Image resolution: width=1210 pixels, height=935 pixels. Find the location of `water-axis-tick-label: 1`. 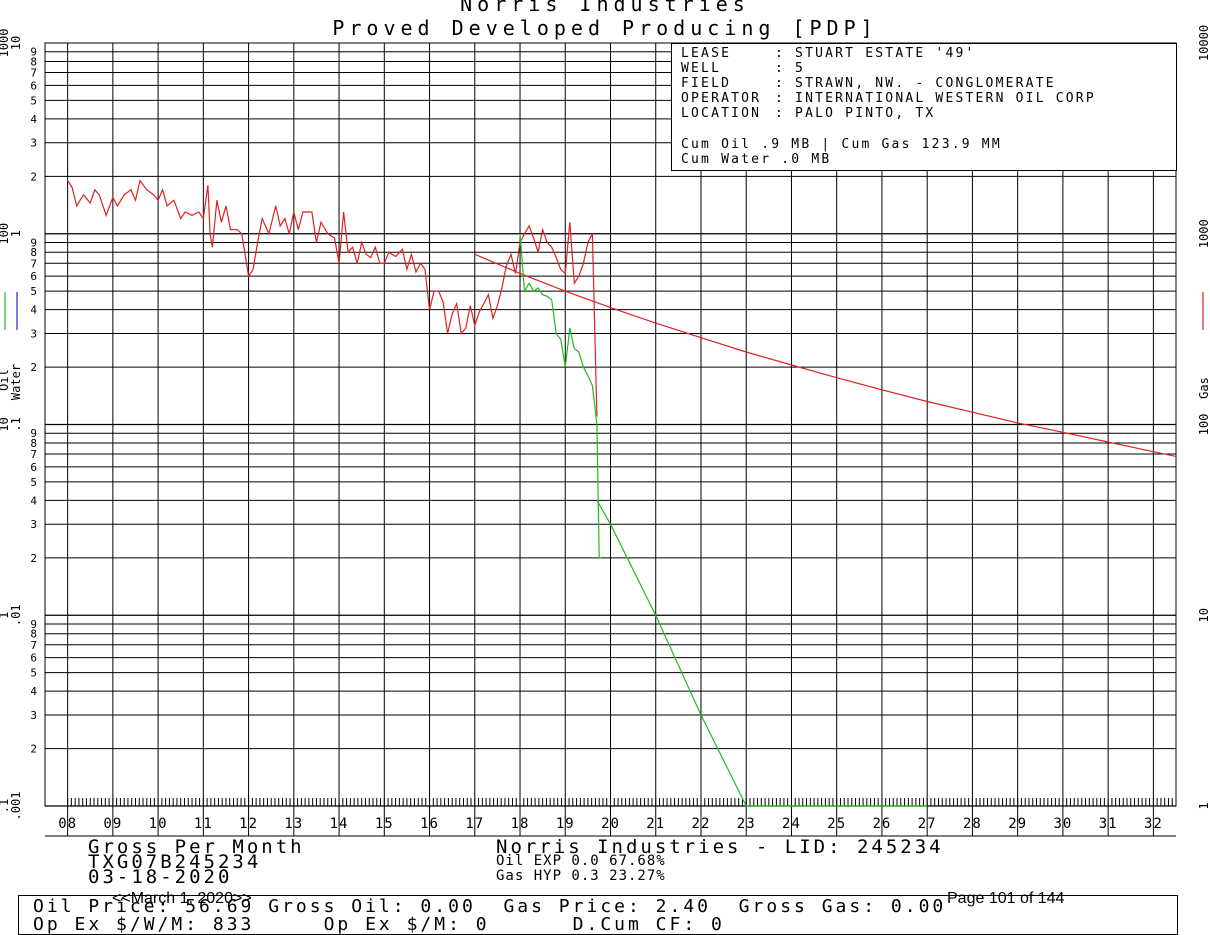

water-axis-tick-label: 1 is located at coordinates (16, 233).